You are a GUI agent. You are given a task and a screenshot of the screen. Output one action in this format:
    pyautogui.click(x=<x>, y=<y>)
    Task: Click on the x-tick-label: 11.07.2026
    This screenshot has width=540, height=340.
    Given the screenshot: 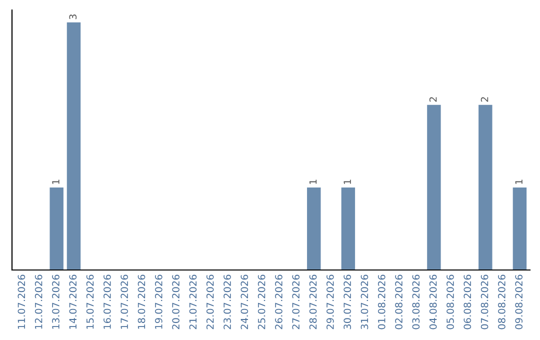 What is the action you would take?
    pyautogui.click(x=22, y=301)
    